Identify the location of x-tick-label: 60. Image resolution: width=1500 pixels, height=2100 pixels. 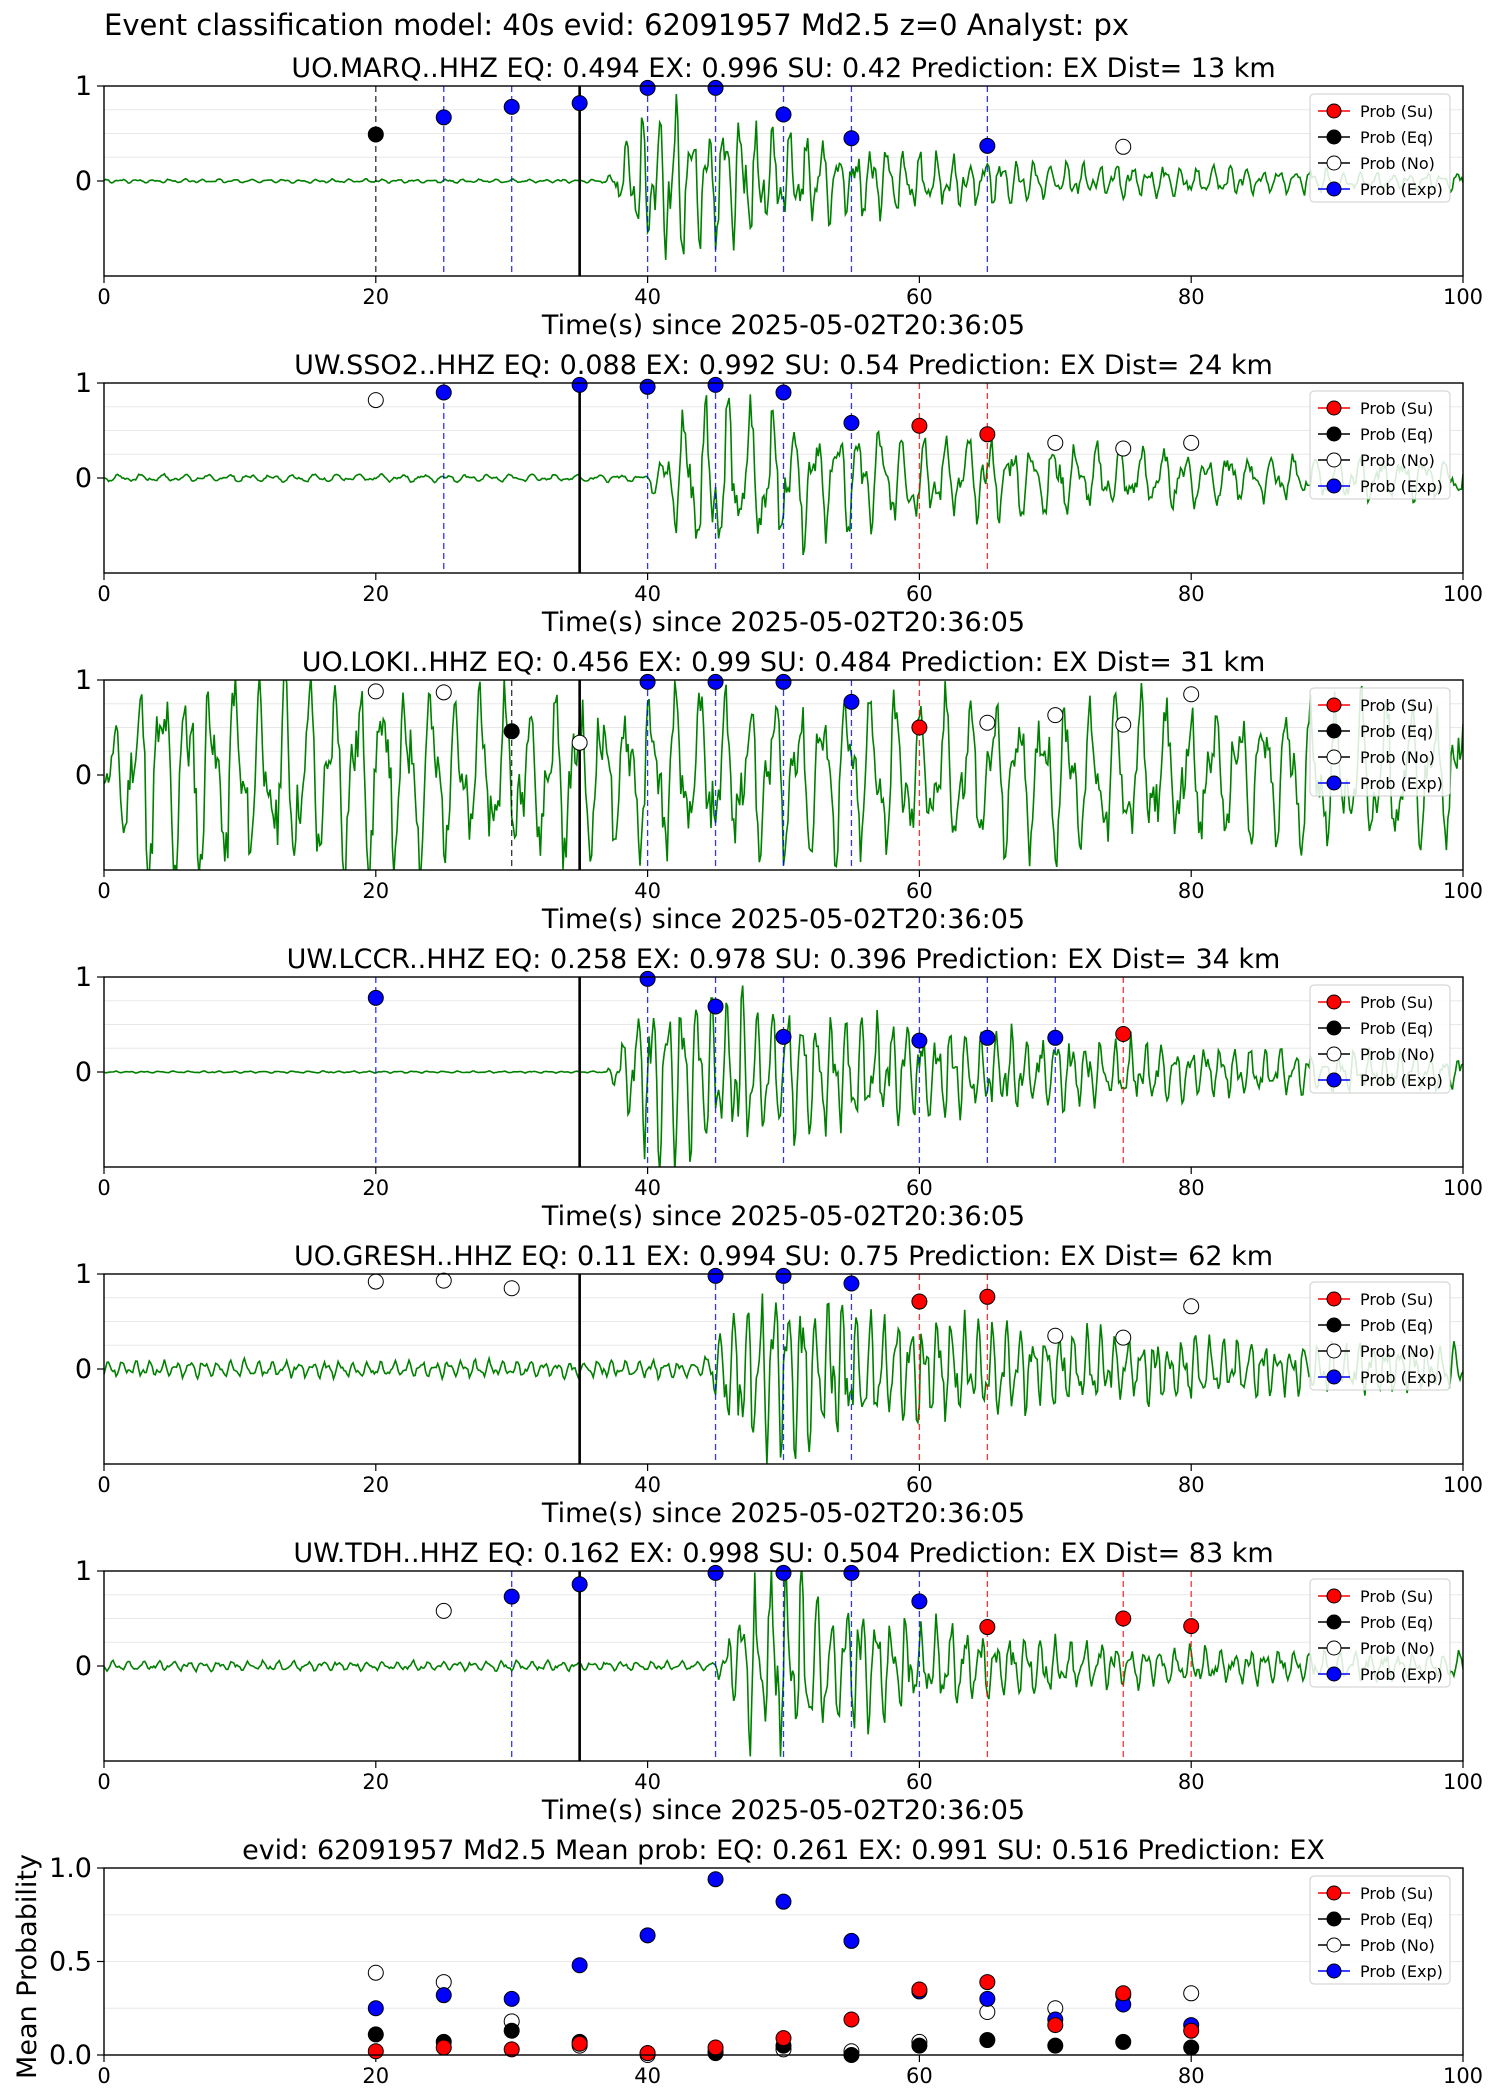
(919, 594).